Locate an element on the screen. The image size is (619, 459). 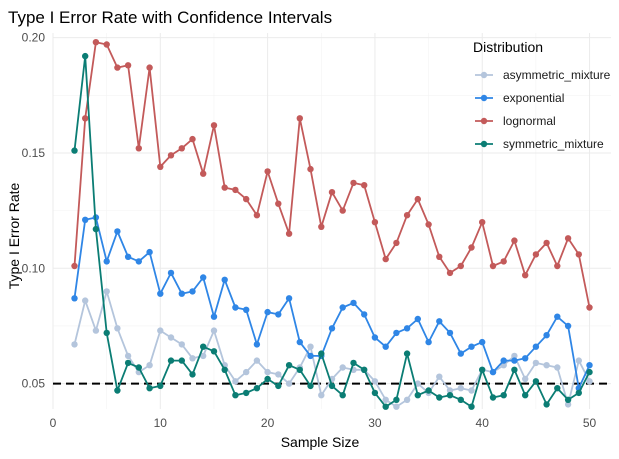
x-axis-title: Sample Size is located at coordinates (320, 442).